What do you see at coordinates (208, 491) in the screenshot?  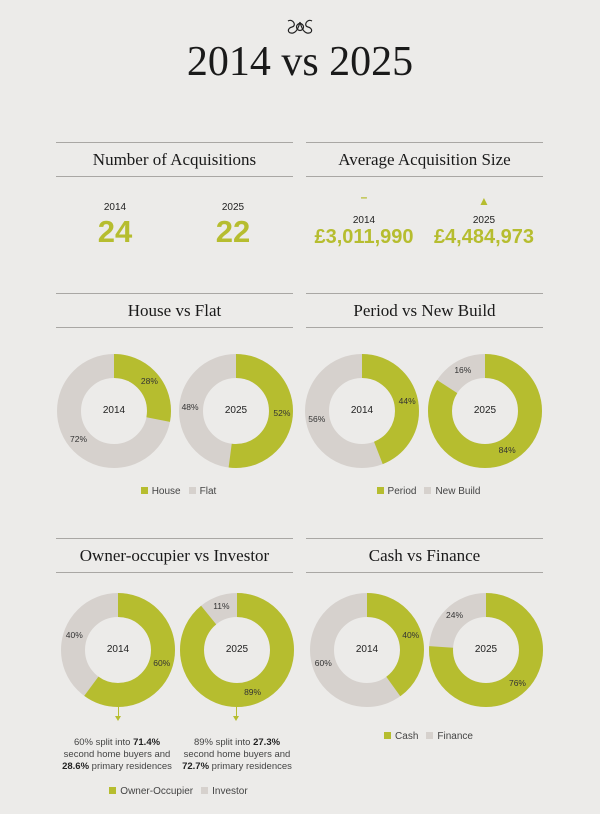 I see `legend-label: Flat` at bounding box center [208, 491].